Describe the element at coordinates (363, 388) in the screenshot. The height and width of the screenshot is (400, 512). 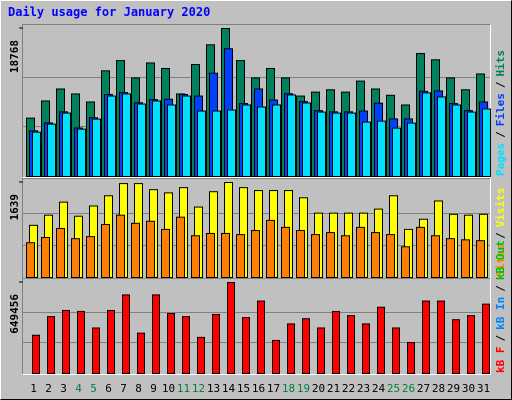
I see `x-tick-label: 23` at that location.